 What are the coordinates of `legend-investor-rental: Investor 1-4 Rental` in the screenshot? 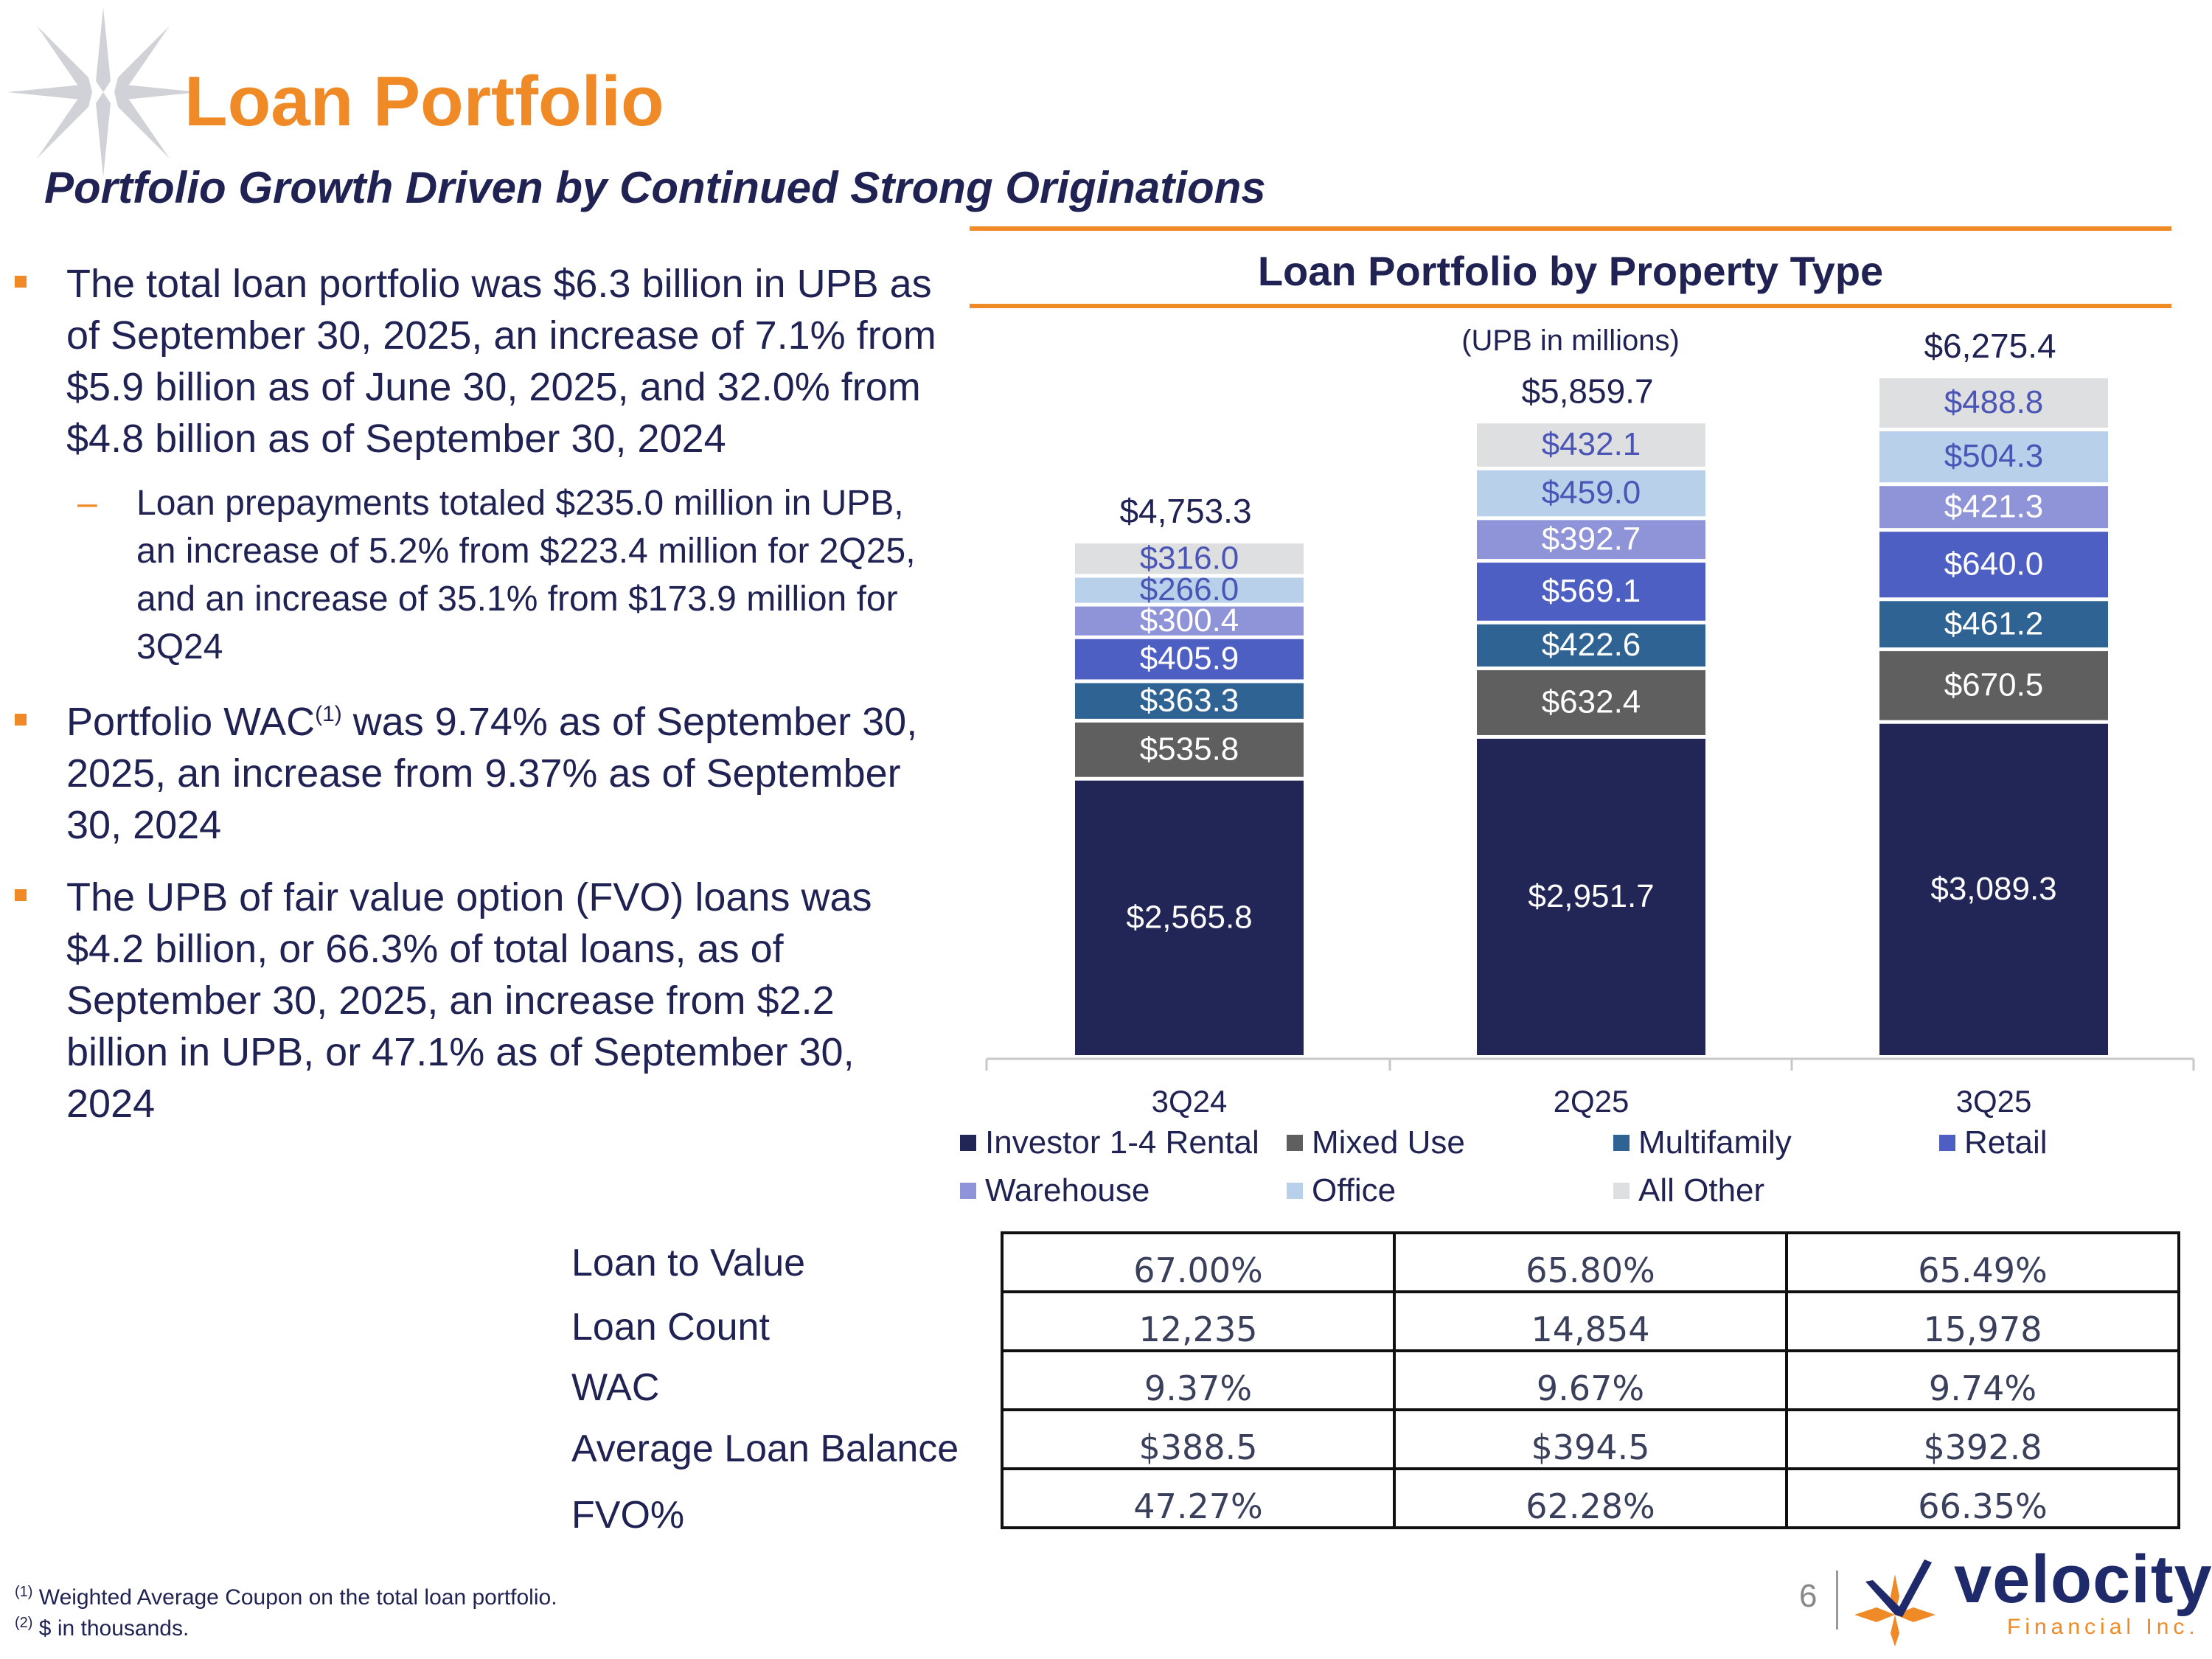 It's located at (1109, 1142).